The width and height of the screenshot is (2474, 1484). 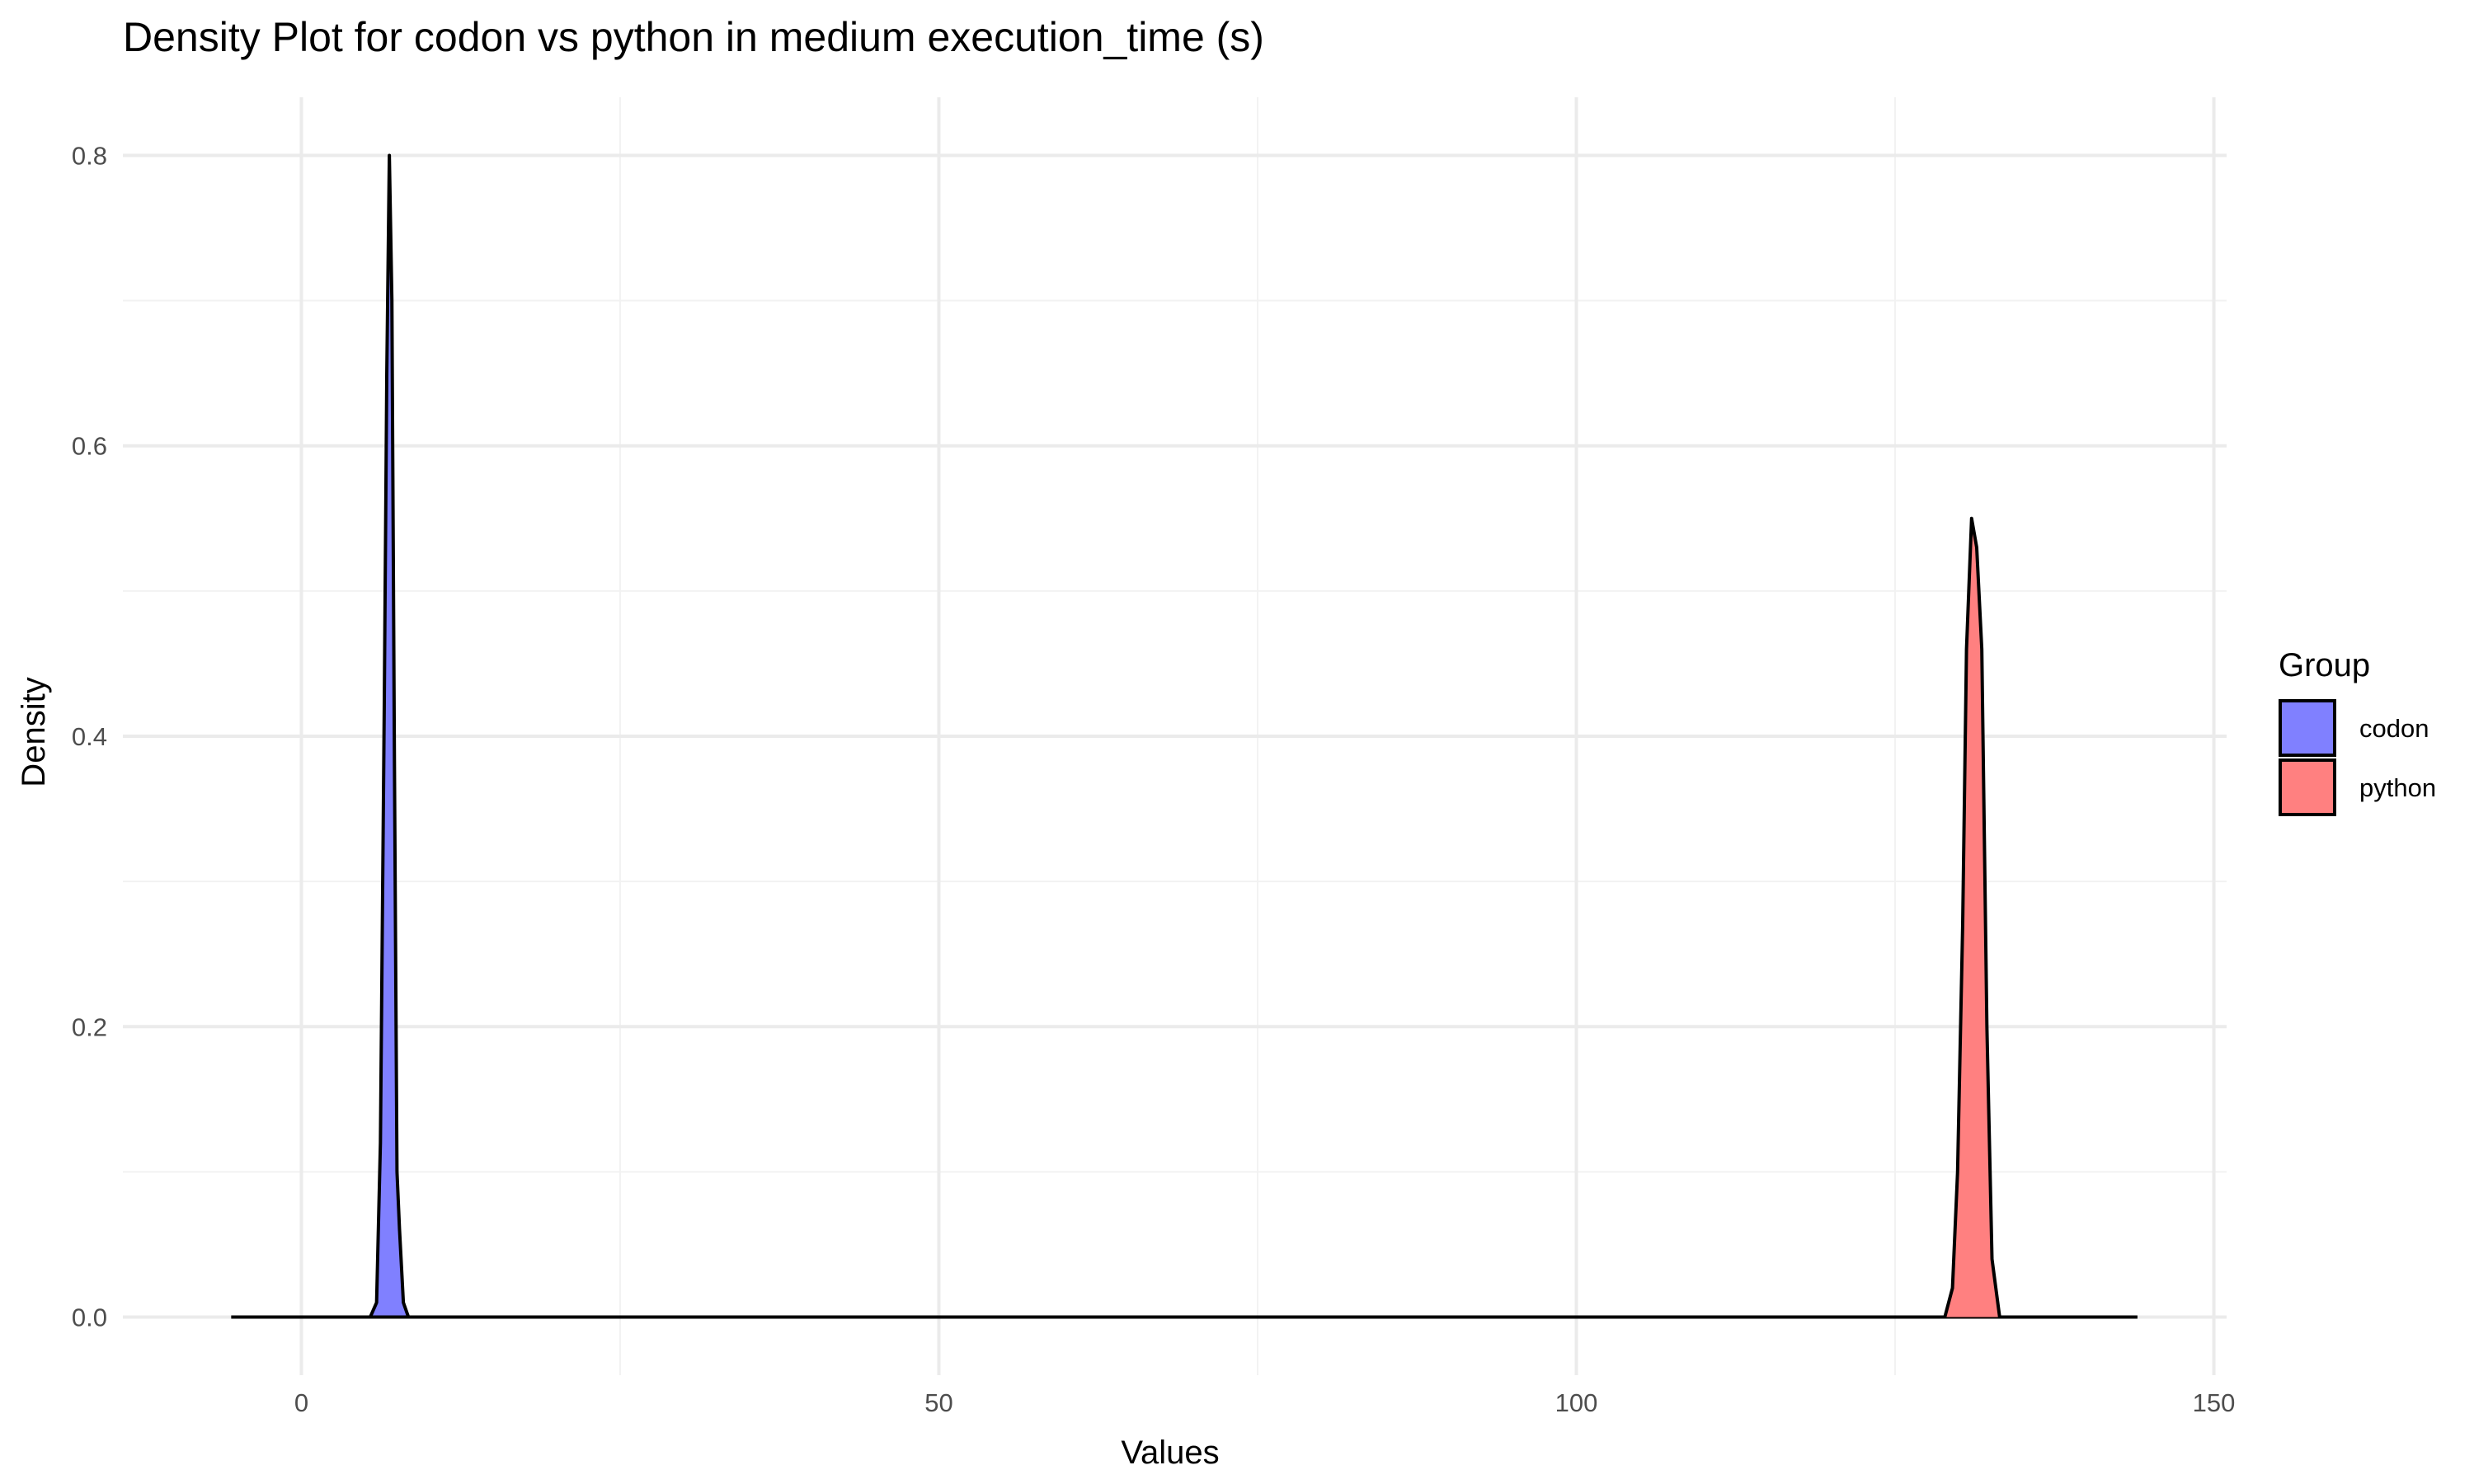 I want to click on x-tick-label: 0, so click(x=301, y=1402).